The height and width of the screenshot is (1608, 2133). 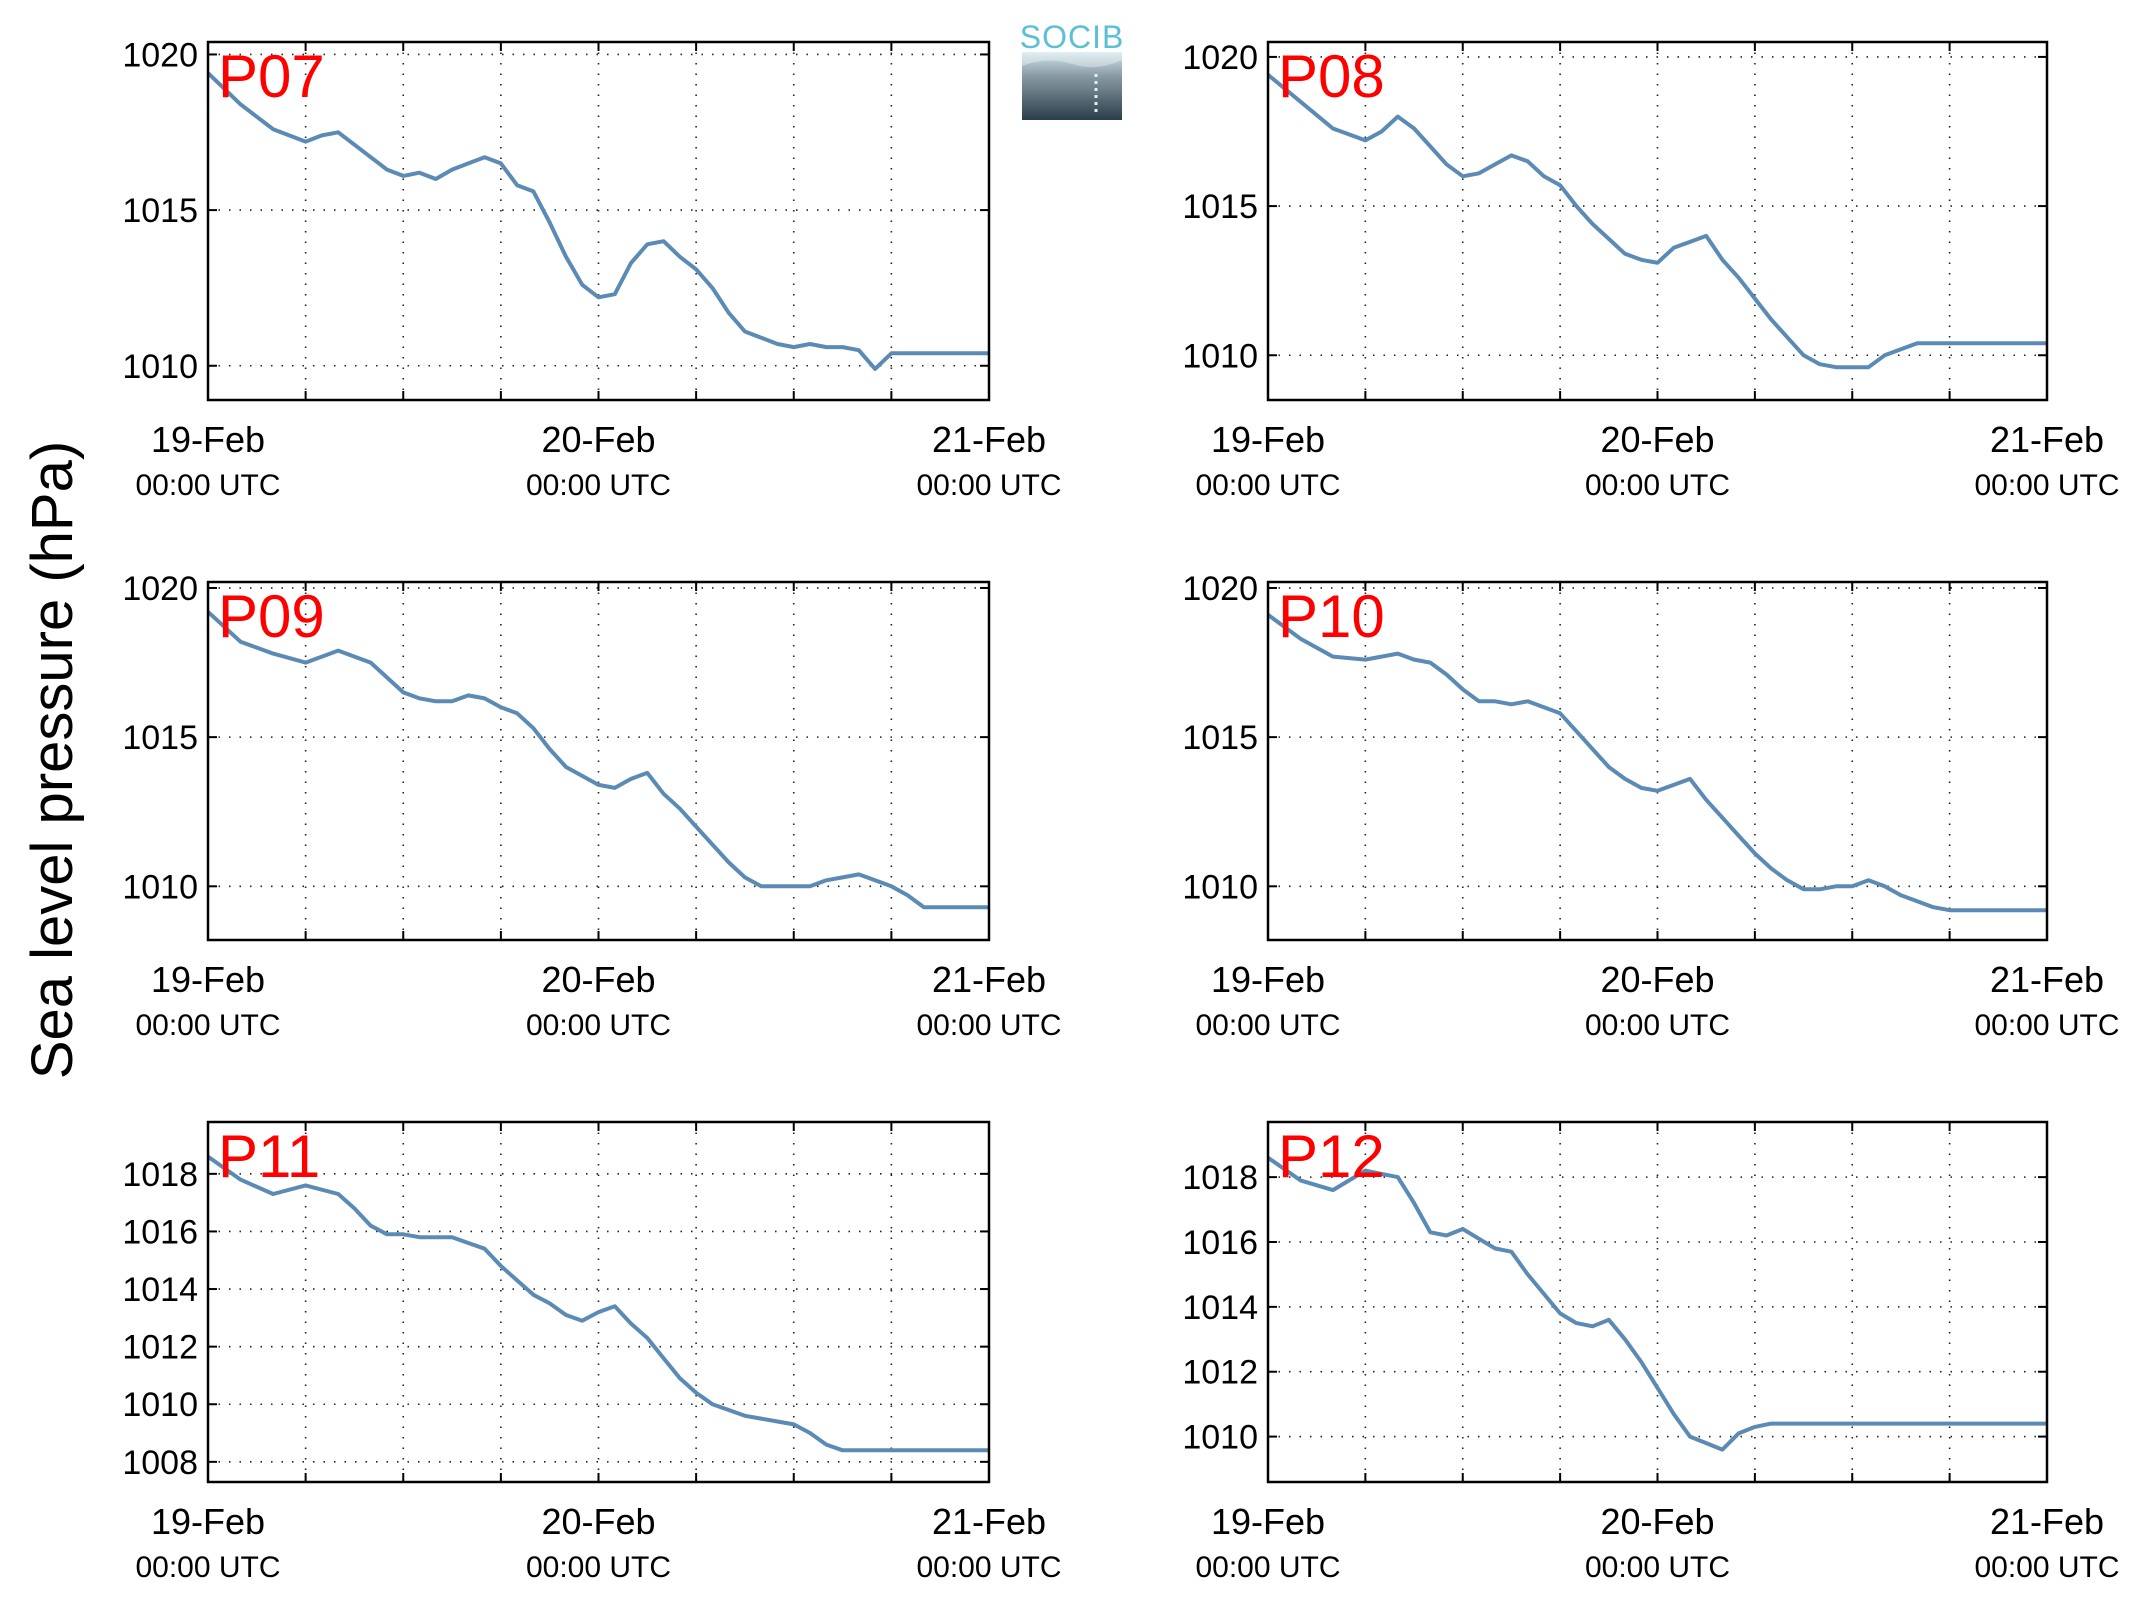 I want to click on panel-label: P07, so click(x=271, y=76).